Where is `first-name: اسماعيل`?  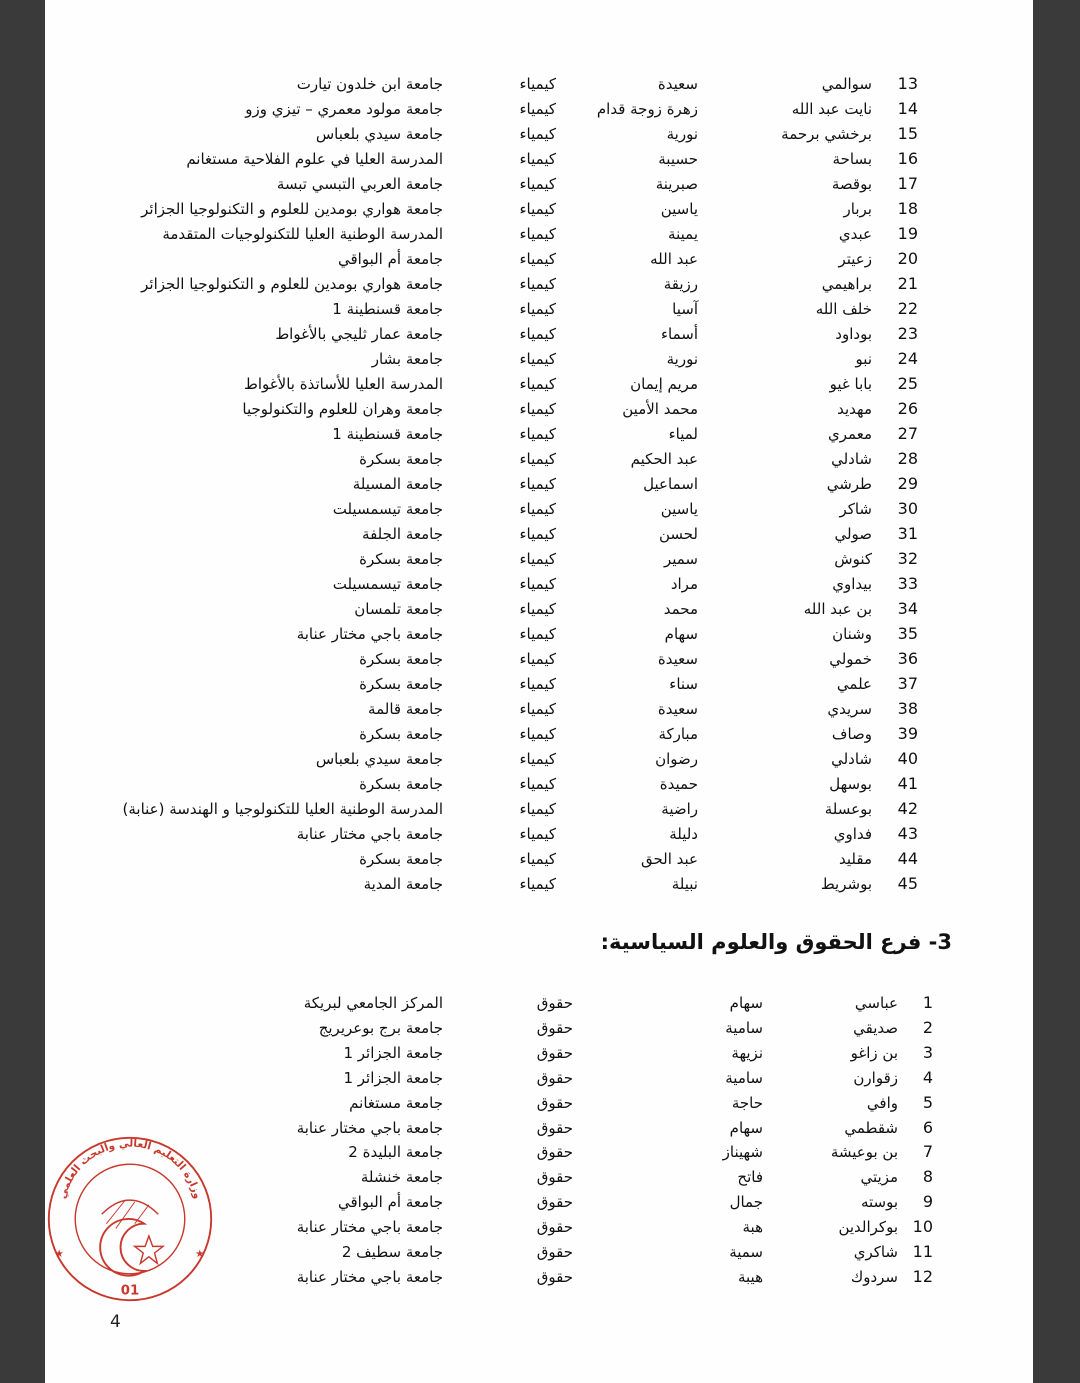
first-name: اسماعيل is located at coordinates (670, 484).